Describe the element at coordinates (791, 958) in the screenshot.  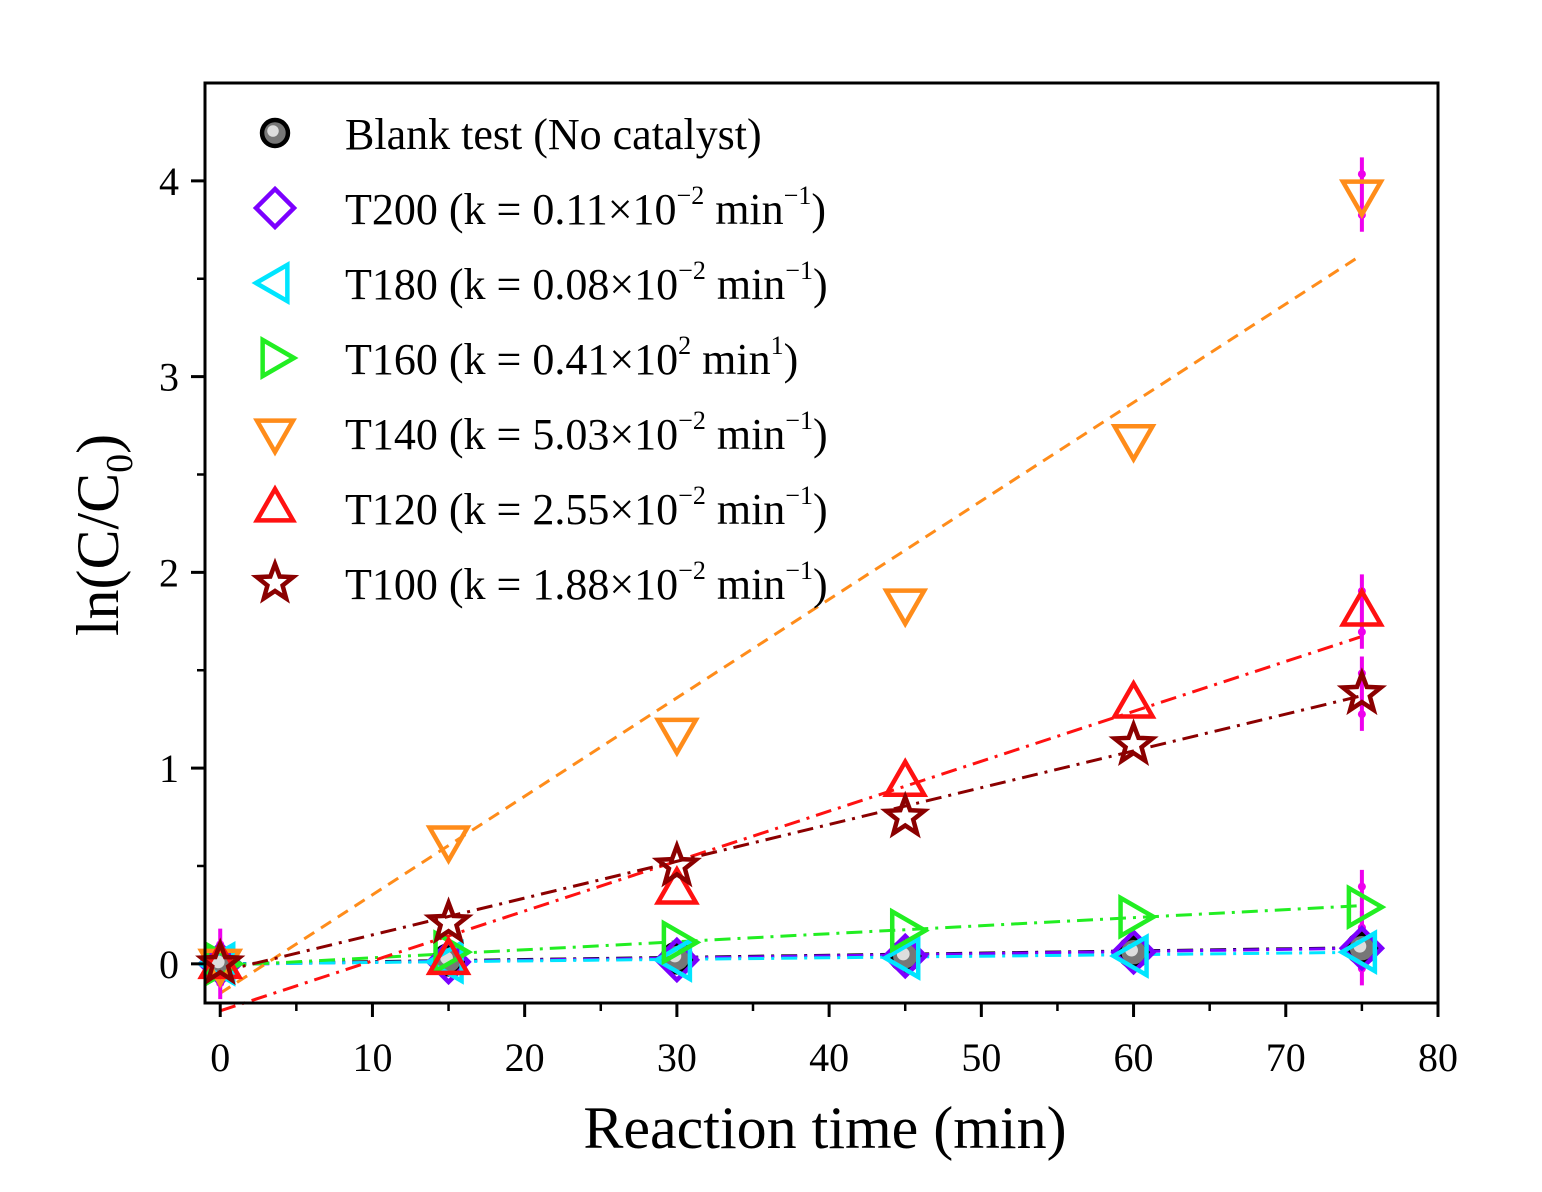
I see `fit-line-t180` at that location.